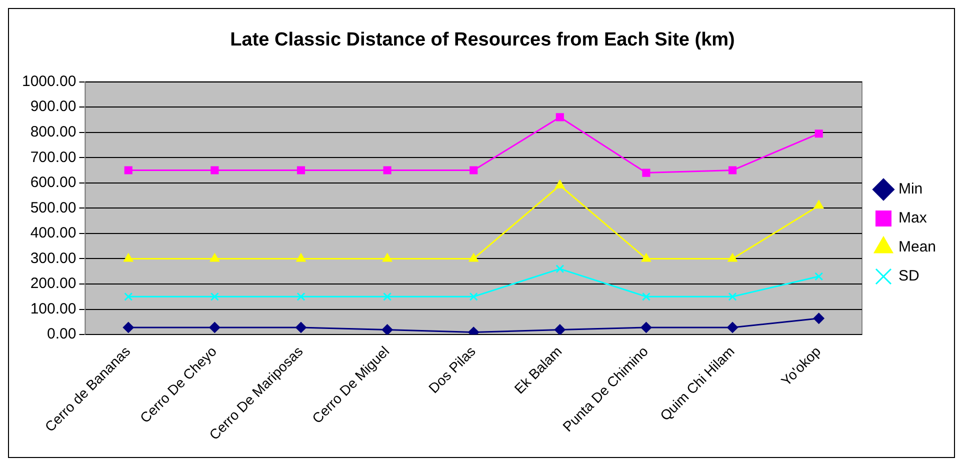 The height and width of the screenshot is (466, 963). What do you see at coordinates (482, 40) in the screenshot?
I see `chart-title: Late Classic Distance of Resources from Each Site (km)` at bounding box center [482, 40].